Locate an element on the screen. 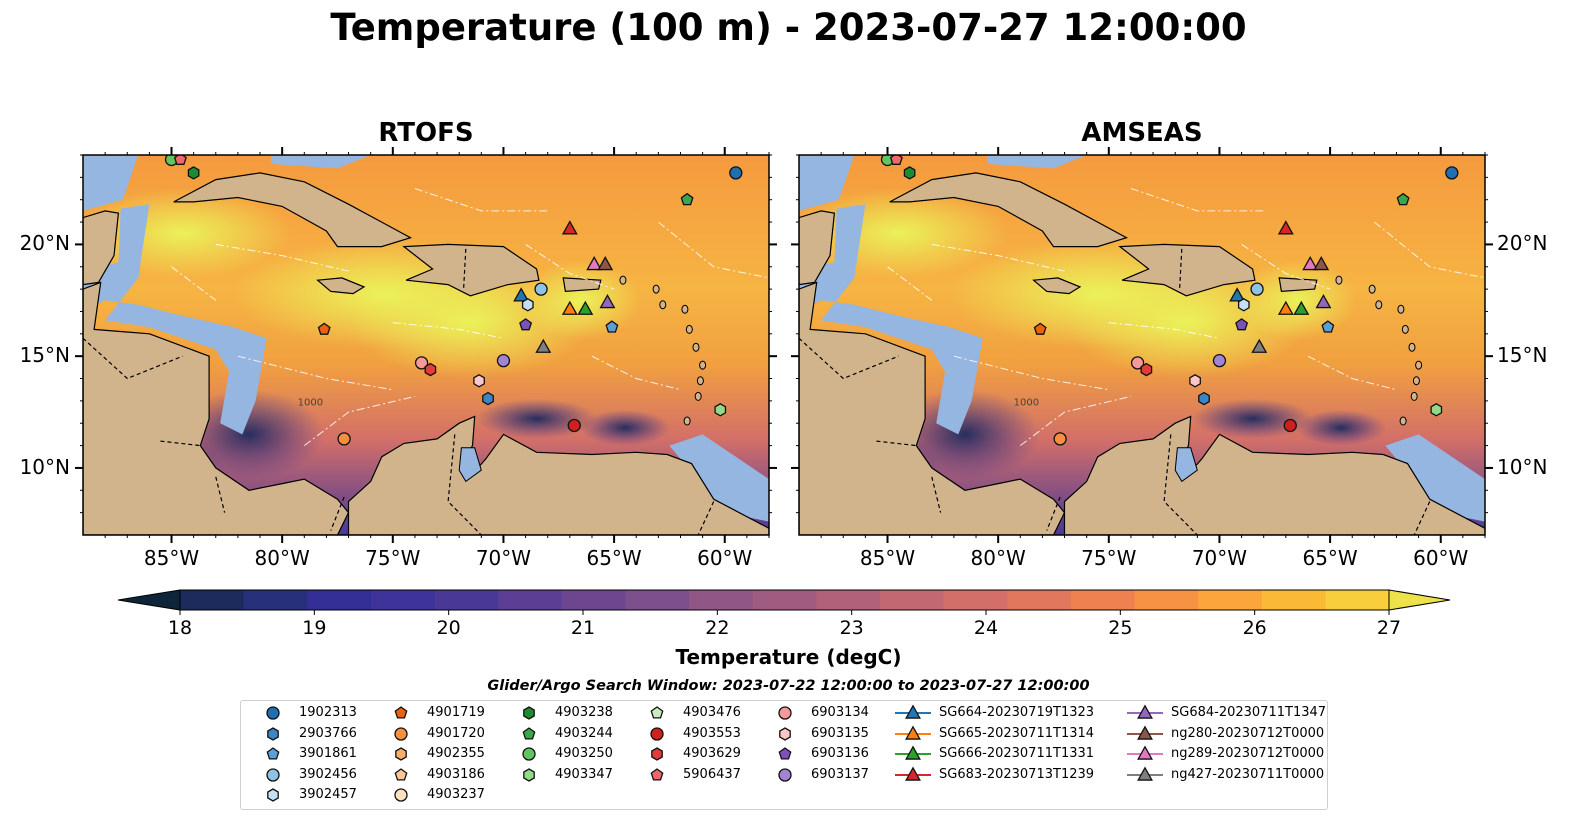  colorbar-tick-label: 21 is located at coordinates (583, 628).